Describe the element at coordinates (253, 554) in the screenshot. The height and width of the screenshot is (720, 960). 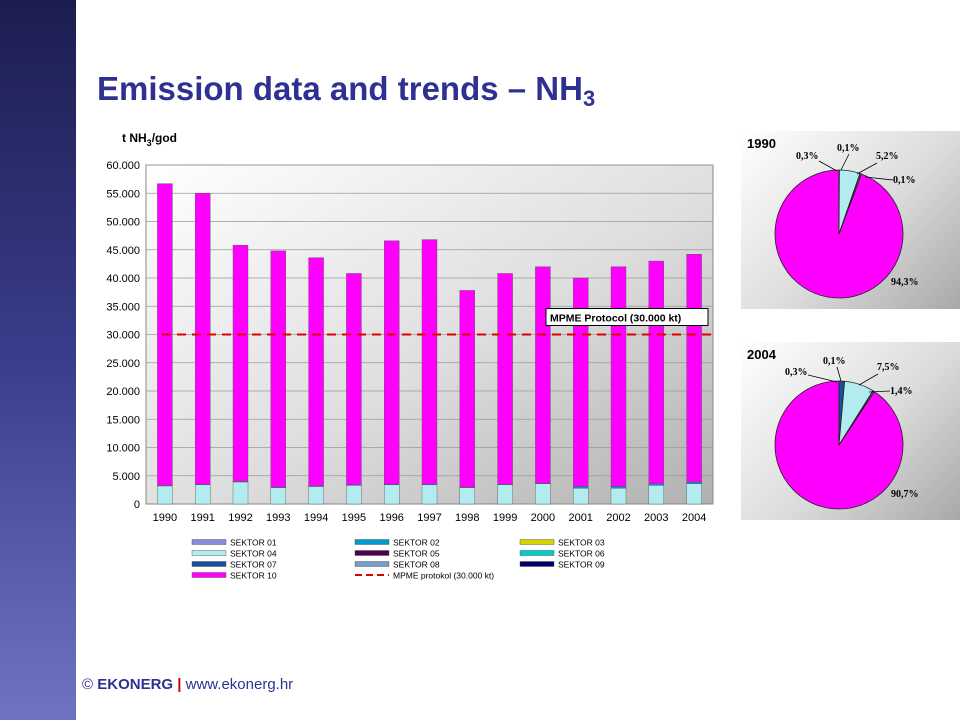
I see `legend-label: SEKTOR 04` at that location.